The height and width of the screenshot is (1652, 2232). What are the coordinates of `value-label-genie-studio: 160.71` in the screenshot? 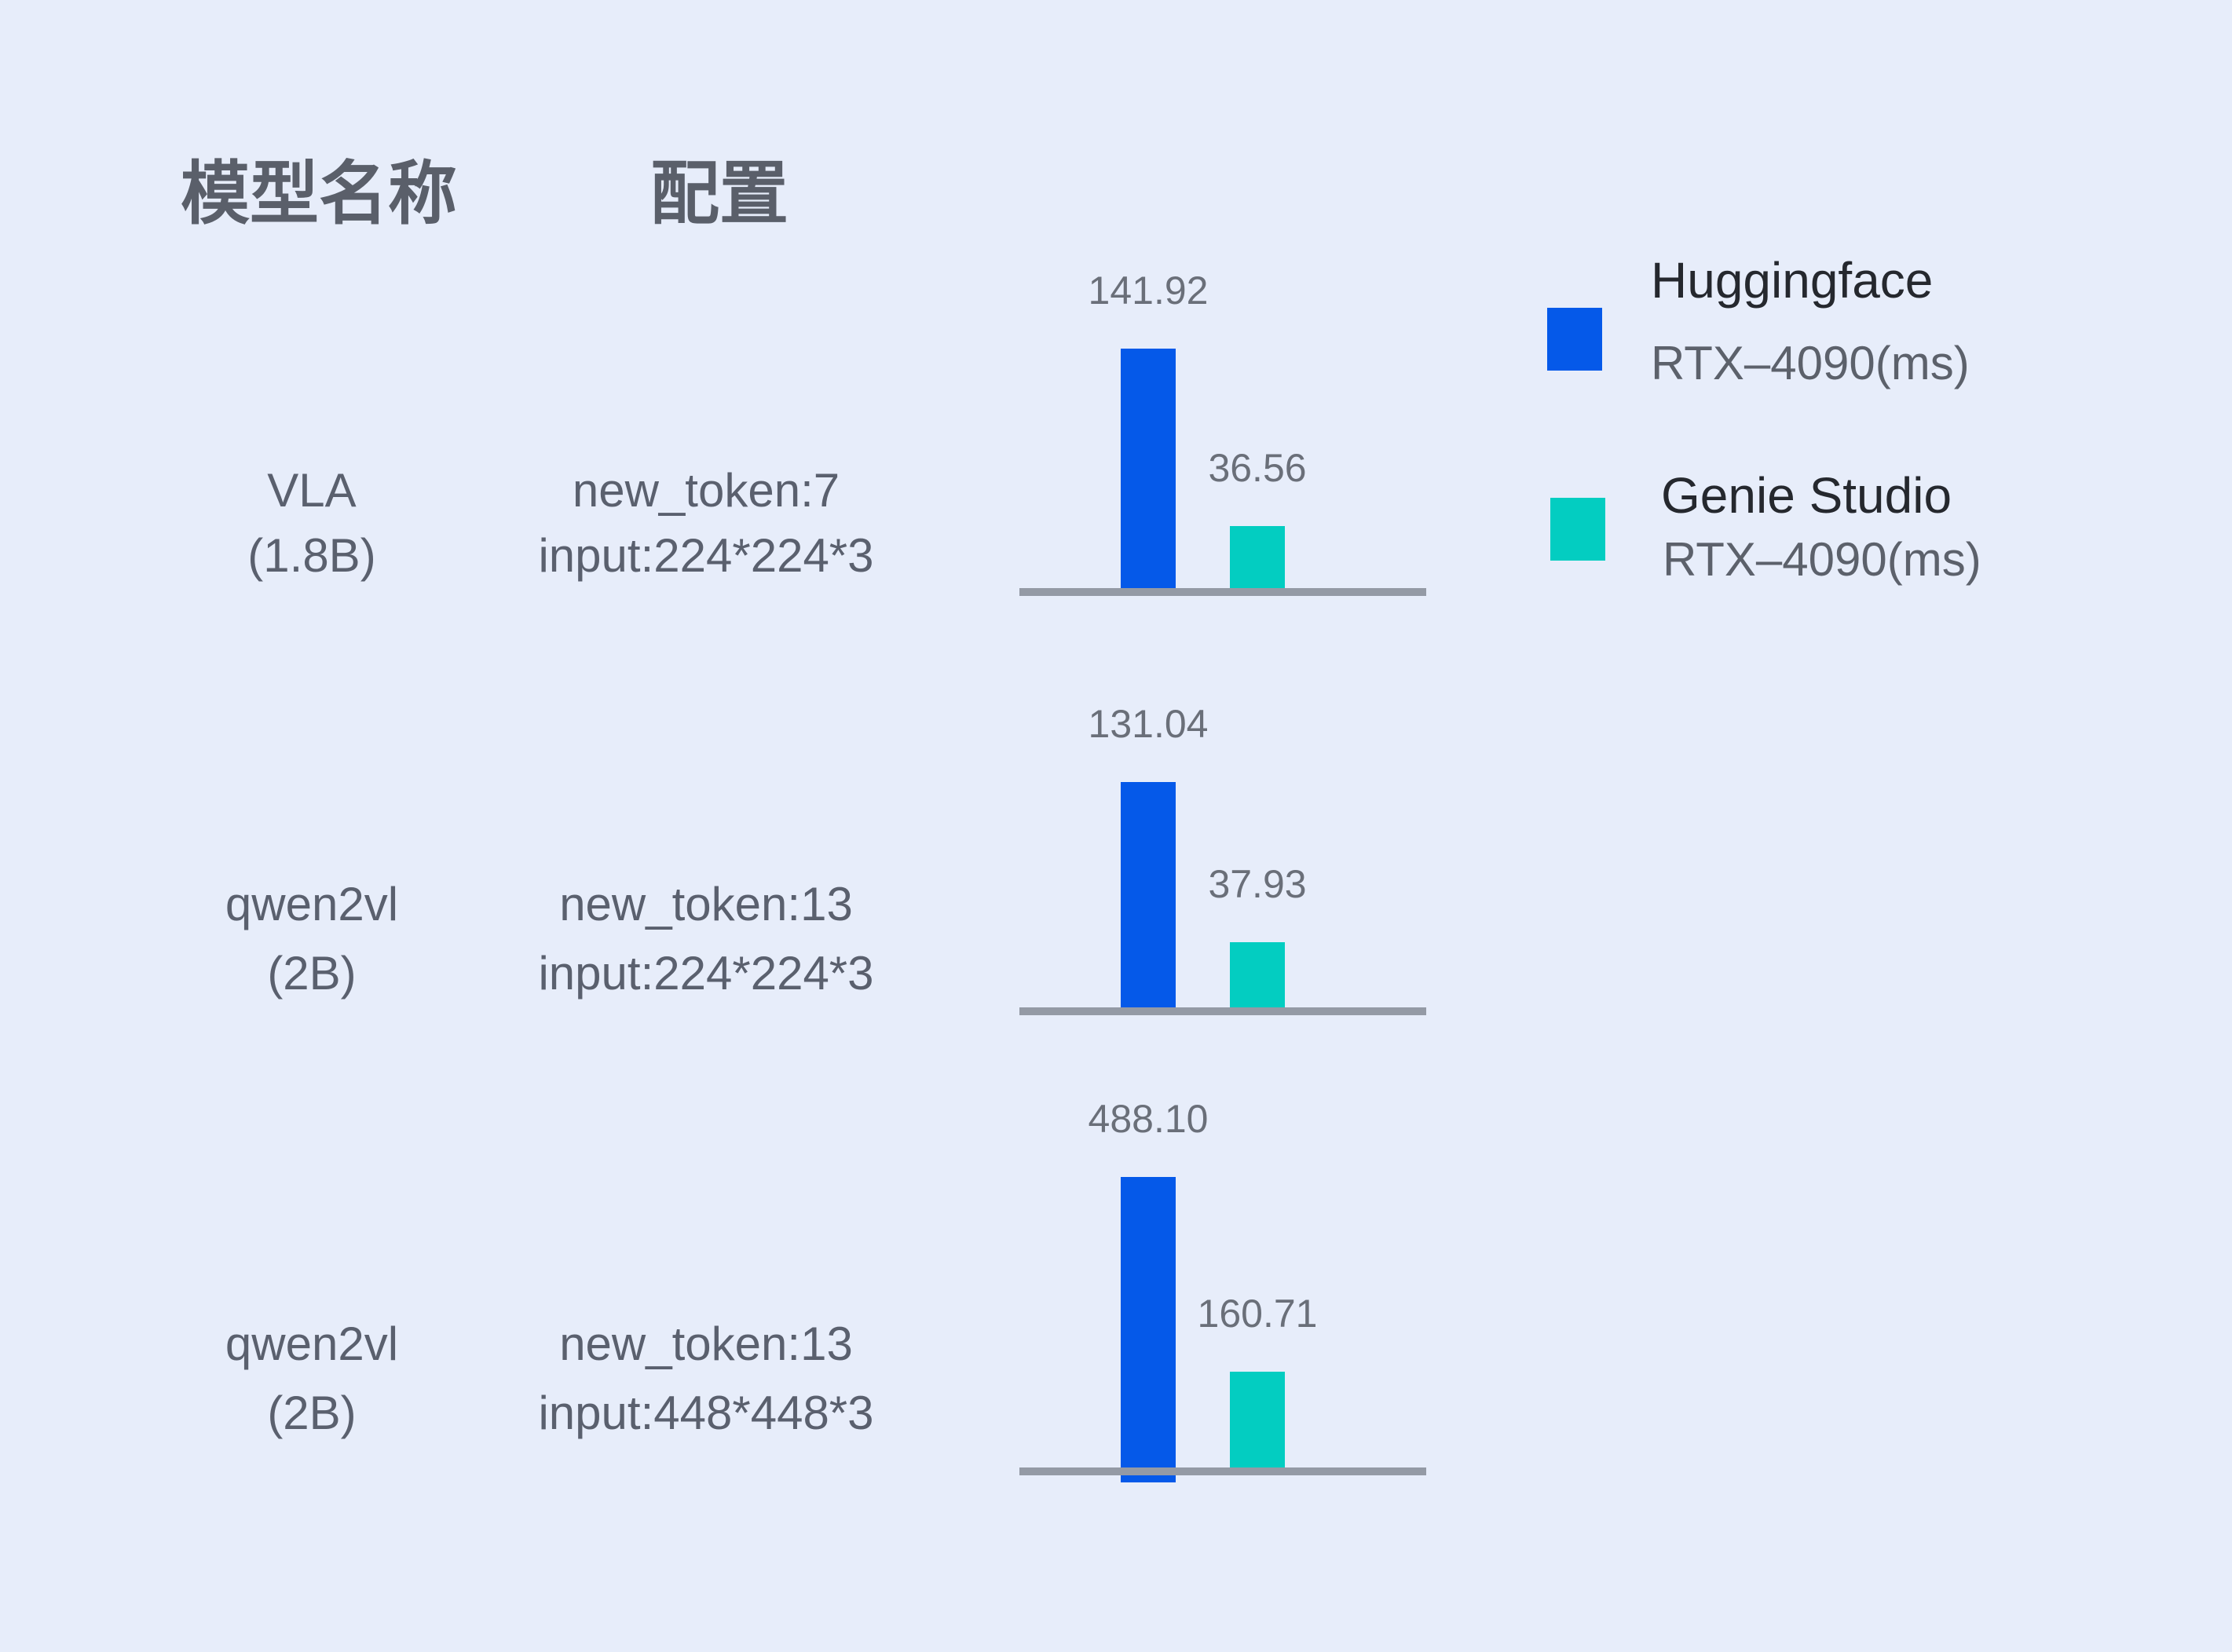 It's located at (1257, 1314).